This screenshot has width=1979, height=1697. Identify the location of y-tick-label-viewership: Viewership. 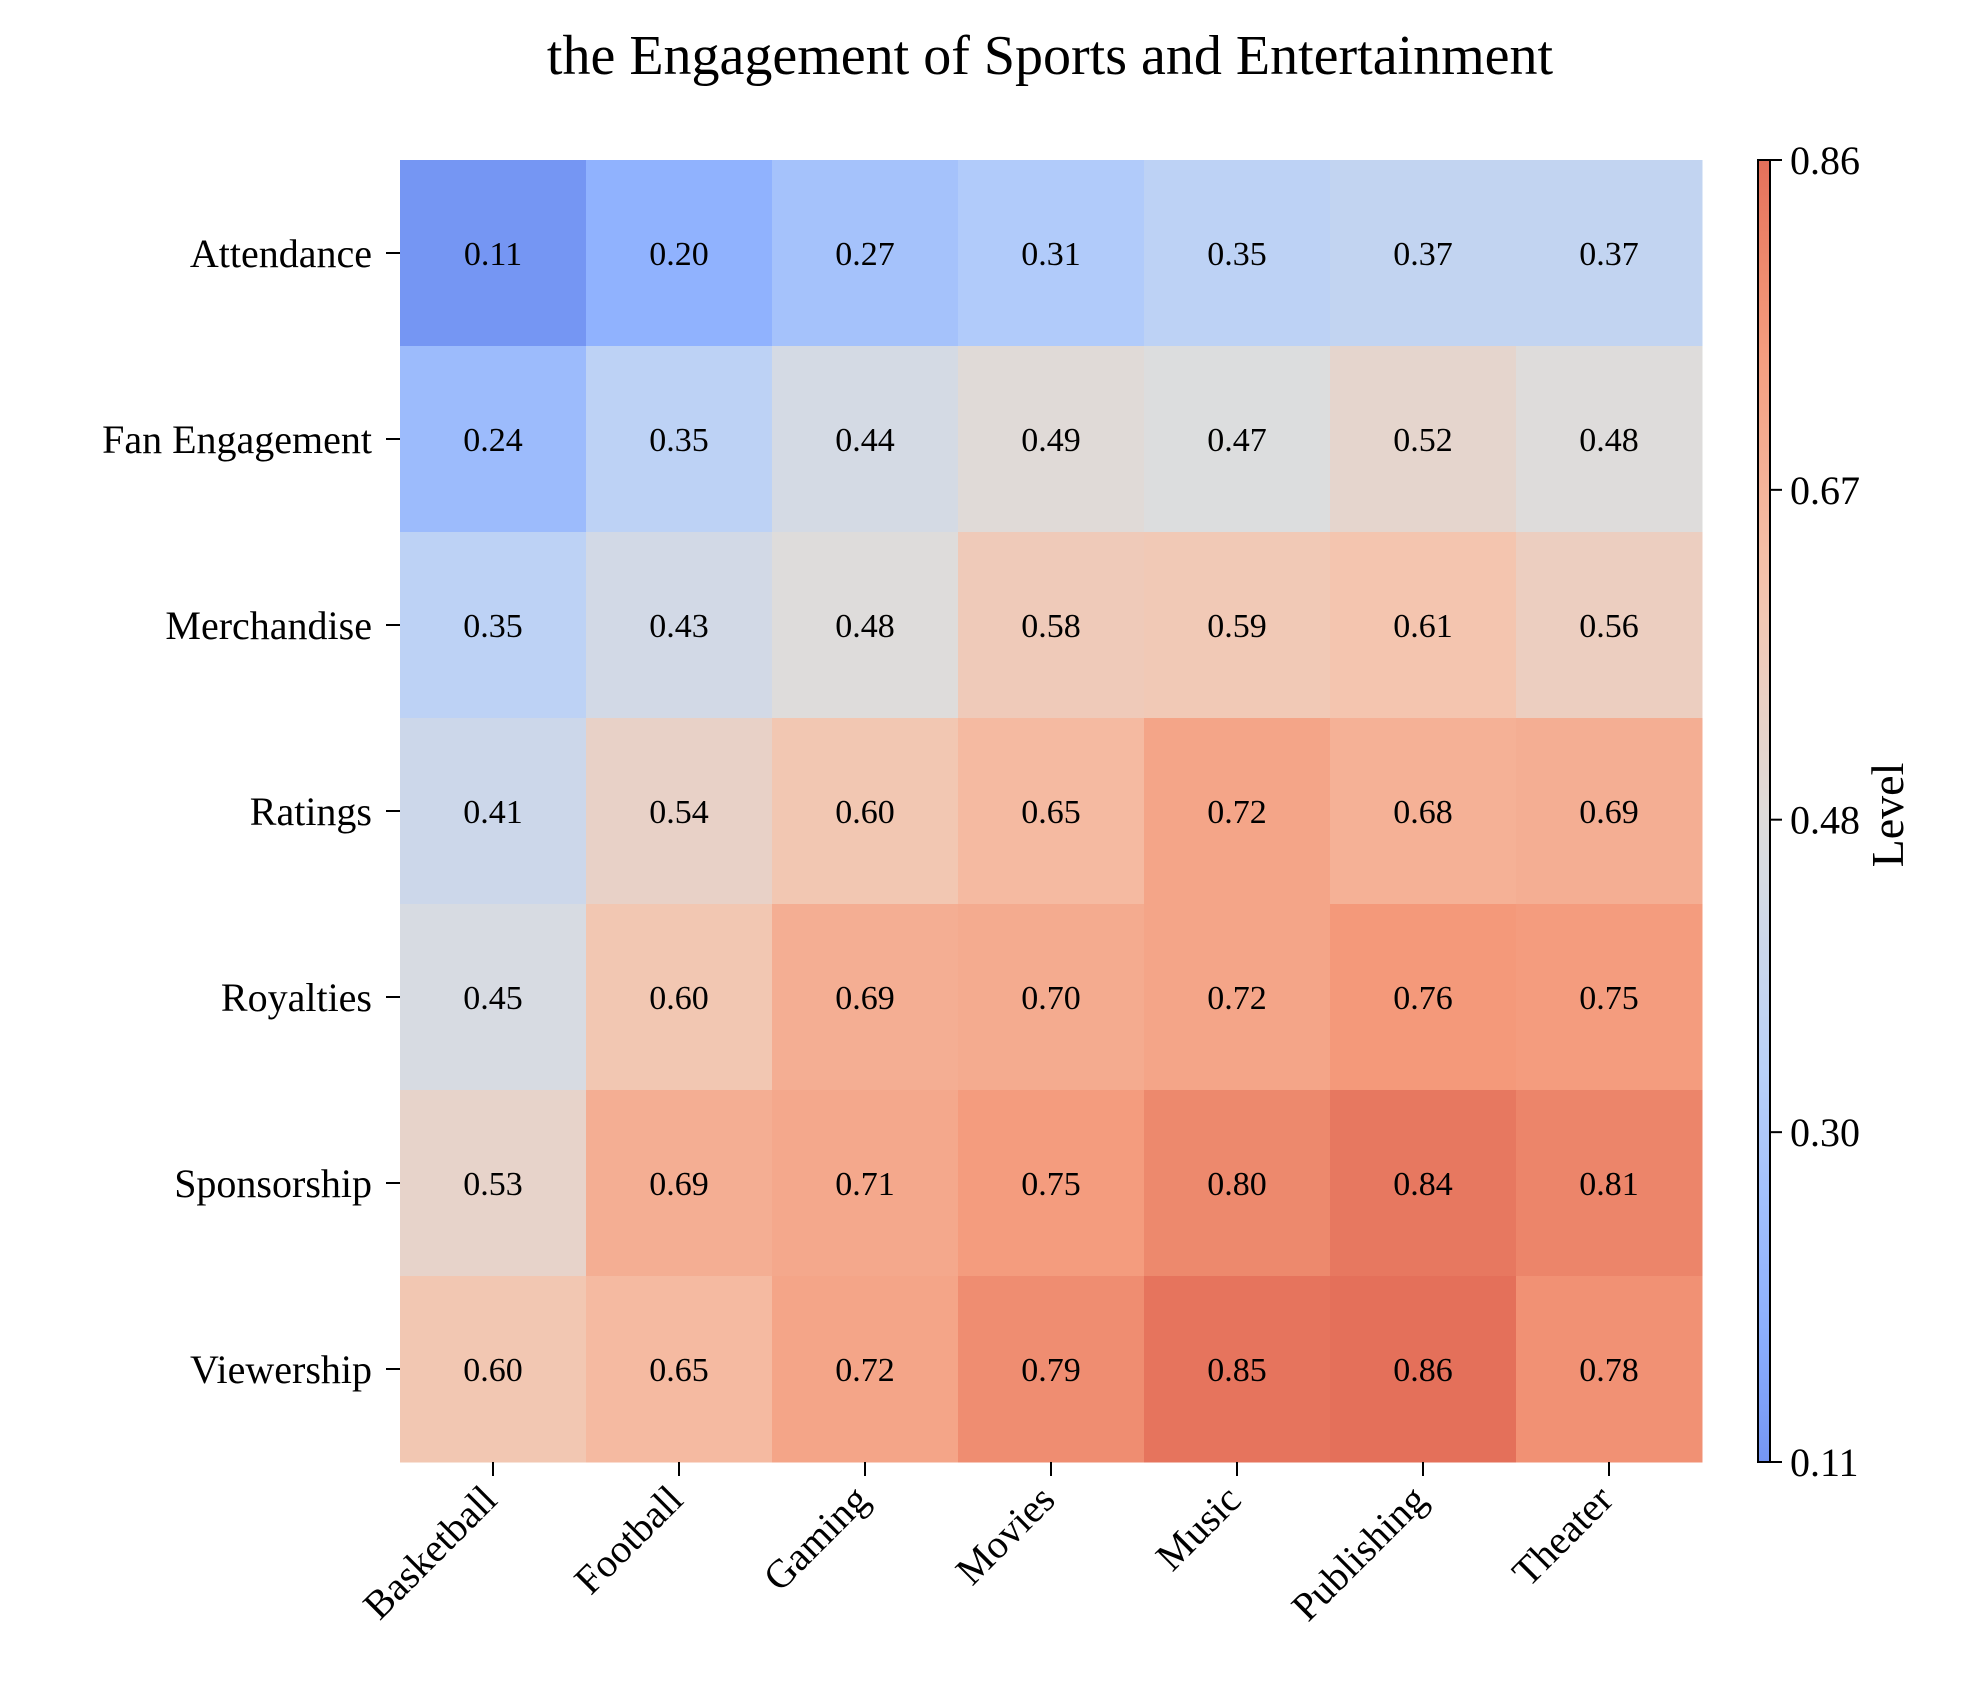
(281, 1369).